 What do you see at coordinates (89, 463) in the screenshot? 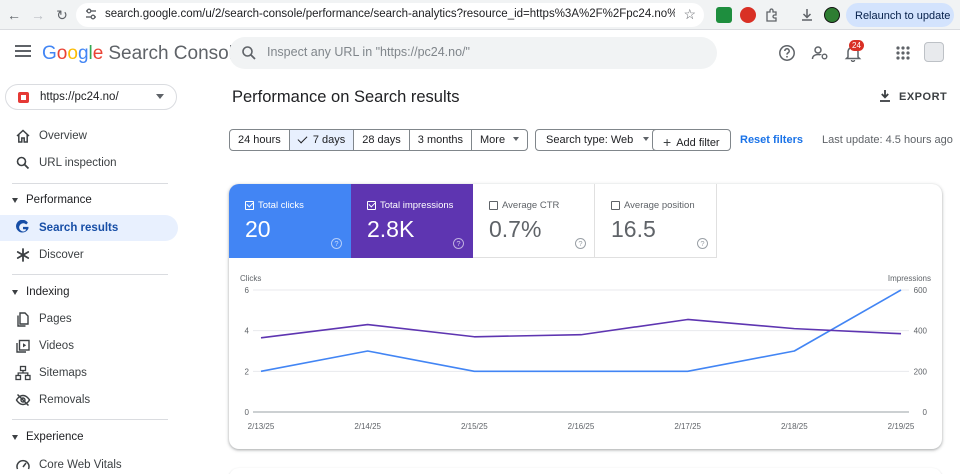
I see `sidebar-item-core-web-vitals: Core Web Vitals` at bounding box center [89, 463].